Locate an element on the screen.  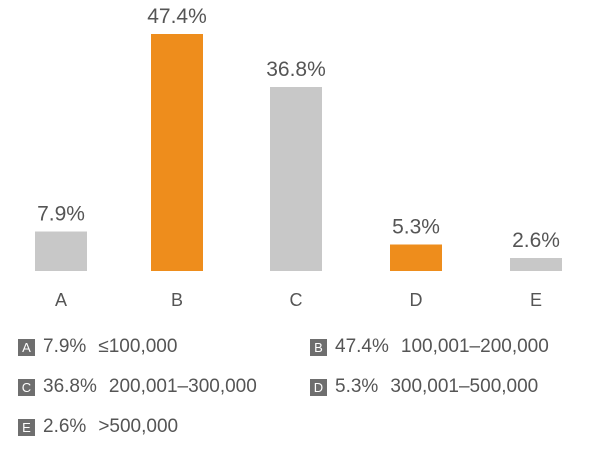
category-label-d: D is located at coordinates (416, 300).